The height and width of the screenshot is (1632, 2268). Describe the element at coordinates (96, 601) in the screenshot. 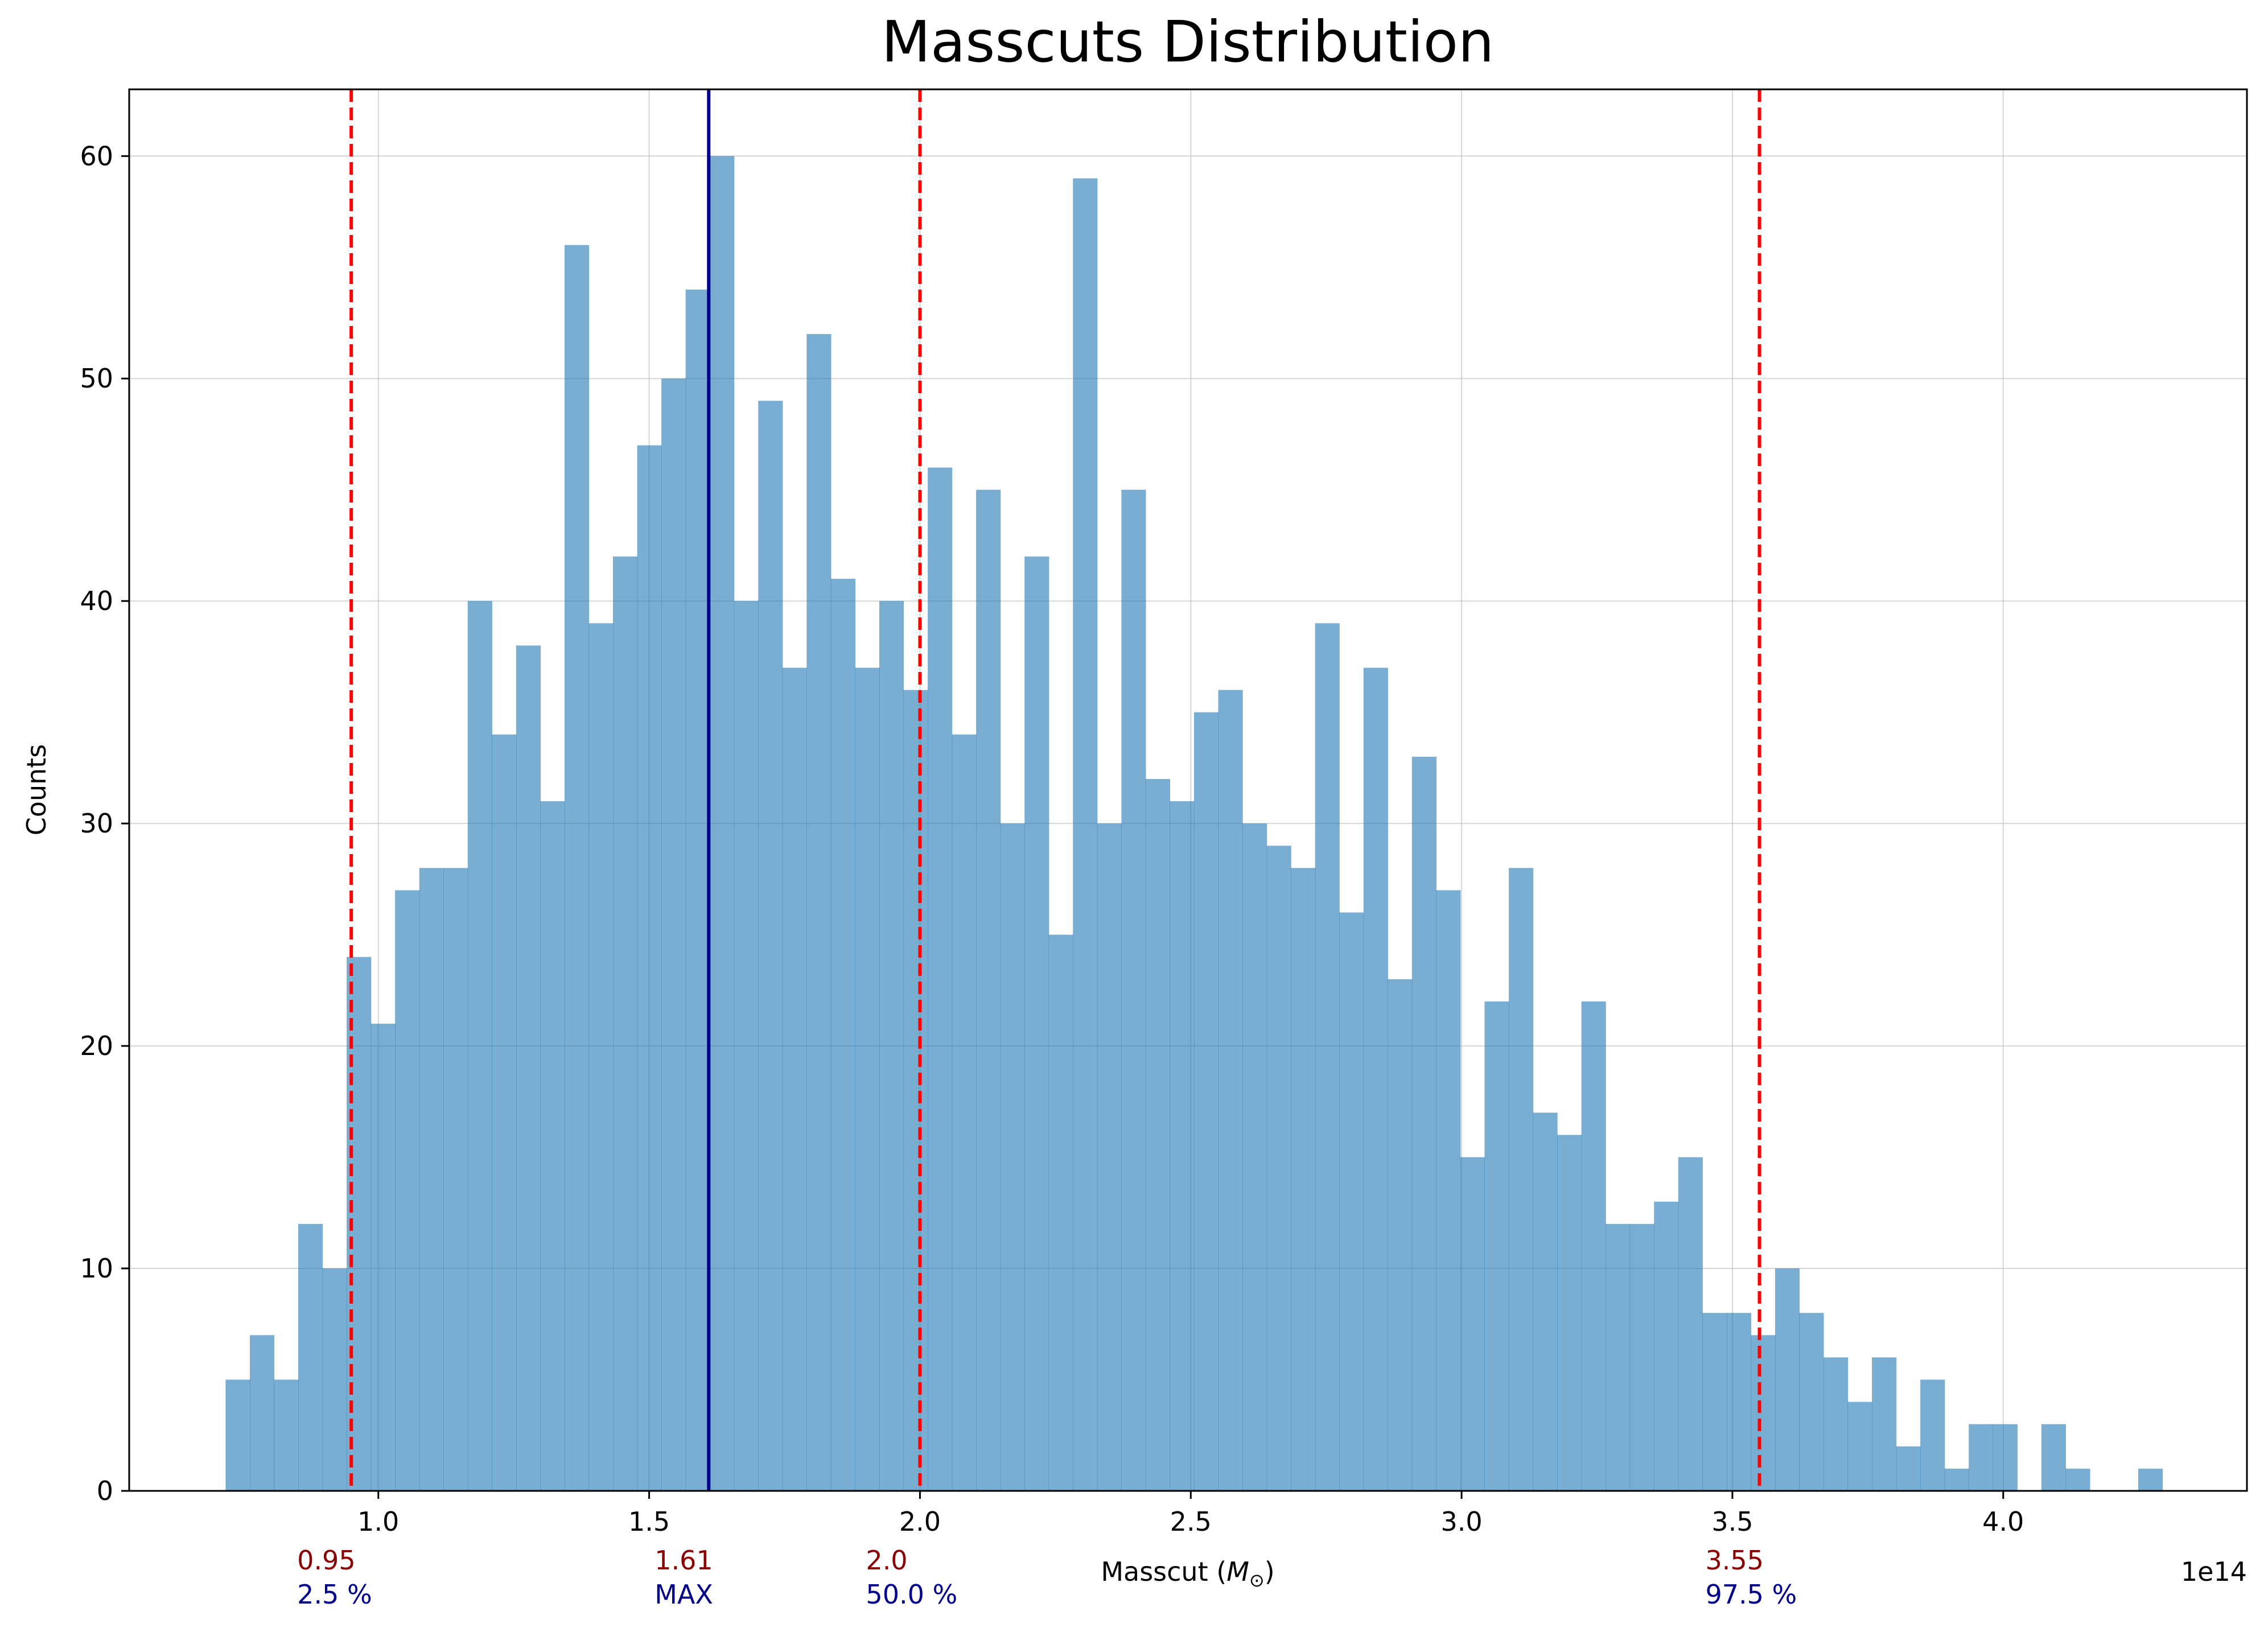

I see `y-tick-label: 40` at that location.